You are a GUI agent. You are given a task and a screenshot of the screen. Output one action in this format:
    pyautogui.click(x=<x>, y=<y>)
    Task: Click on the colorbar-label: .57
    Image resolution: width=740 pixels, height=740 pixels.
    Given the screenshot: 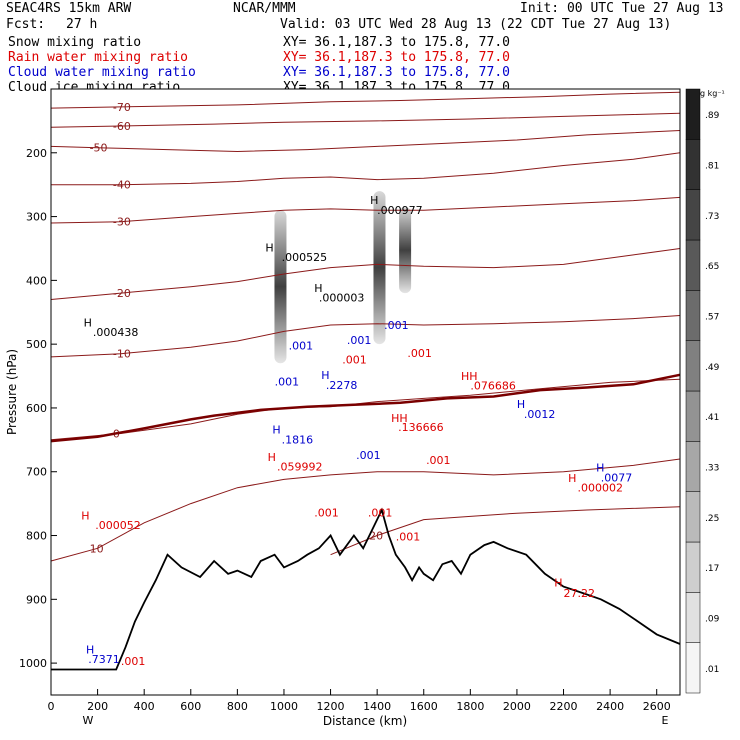 What is the action you would take?
    pyautogui.click(x=712, y=318)
    